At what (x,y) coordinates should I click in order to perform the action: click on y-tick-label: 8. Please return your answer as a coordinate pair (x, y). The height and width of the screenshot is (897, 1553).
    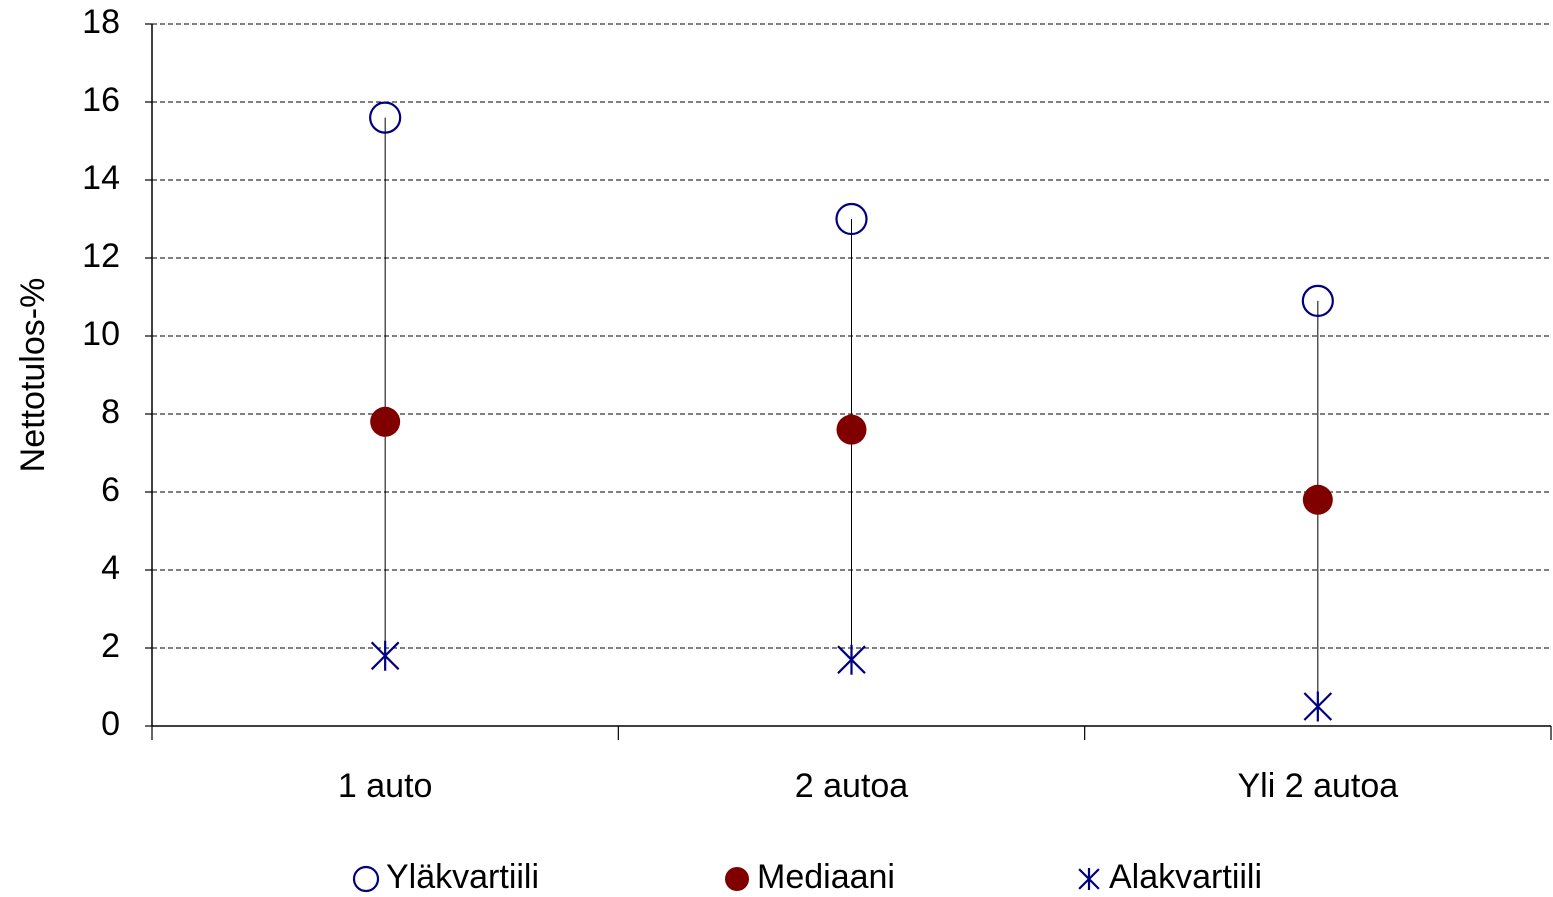
    Looking at the image, I should click on (110, 412).